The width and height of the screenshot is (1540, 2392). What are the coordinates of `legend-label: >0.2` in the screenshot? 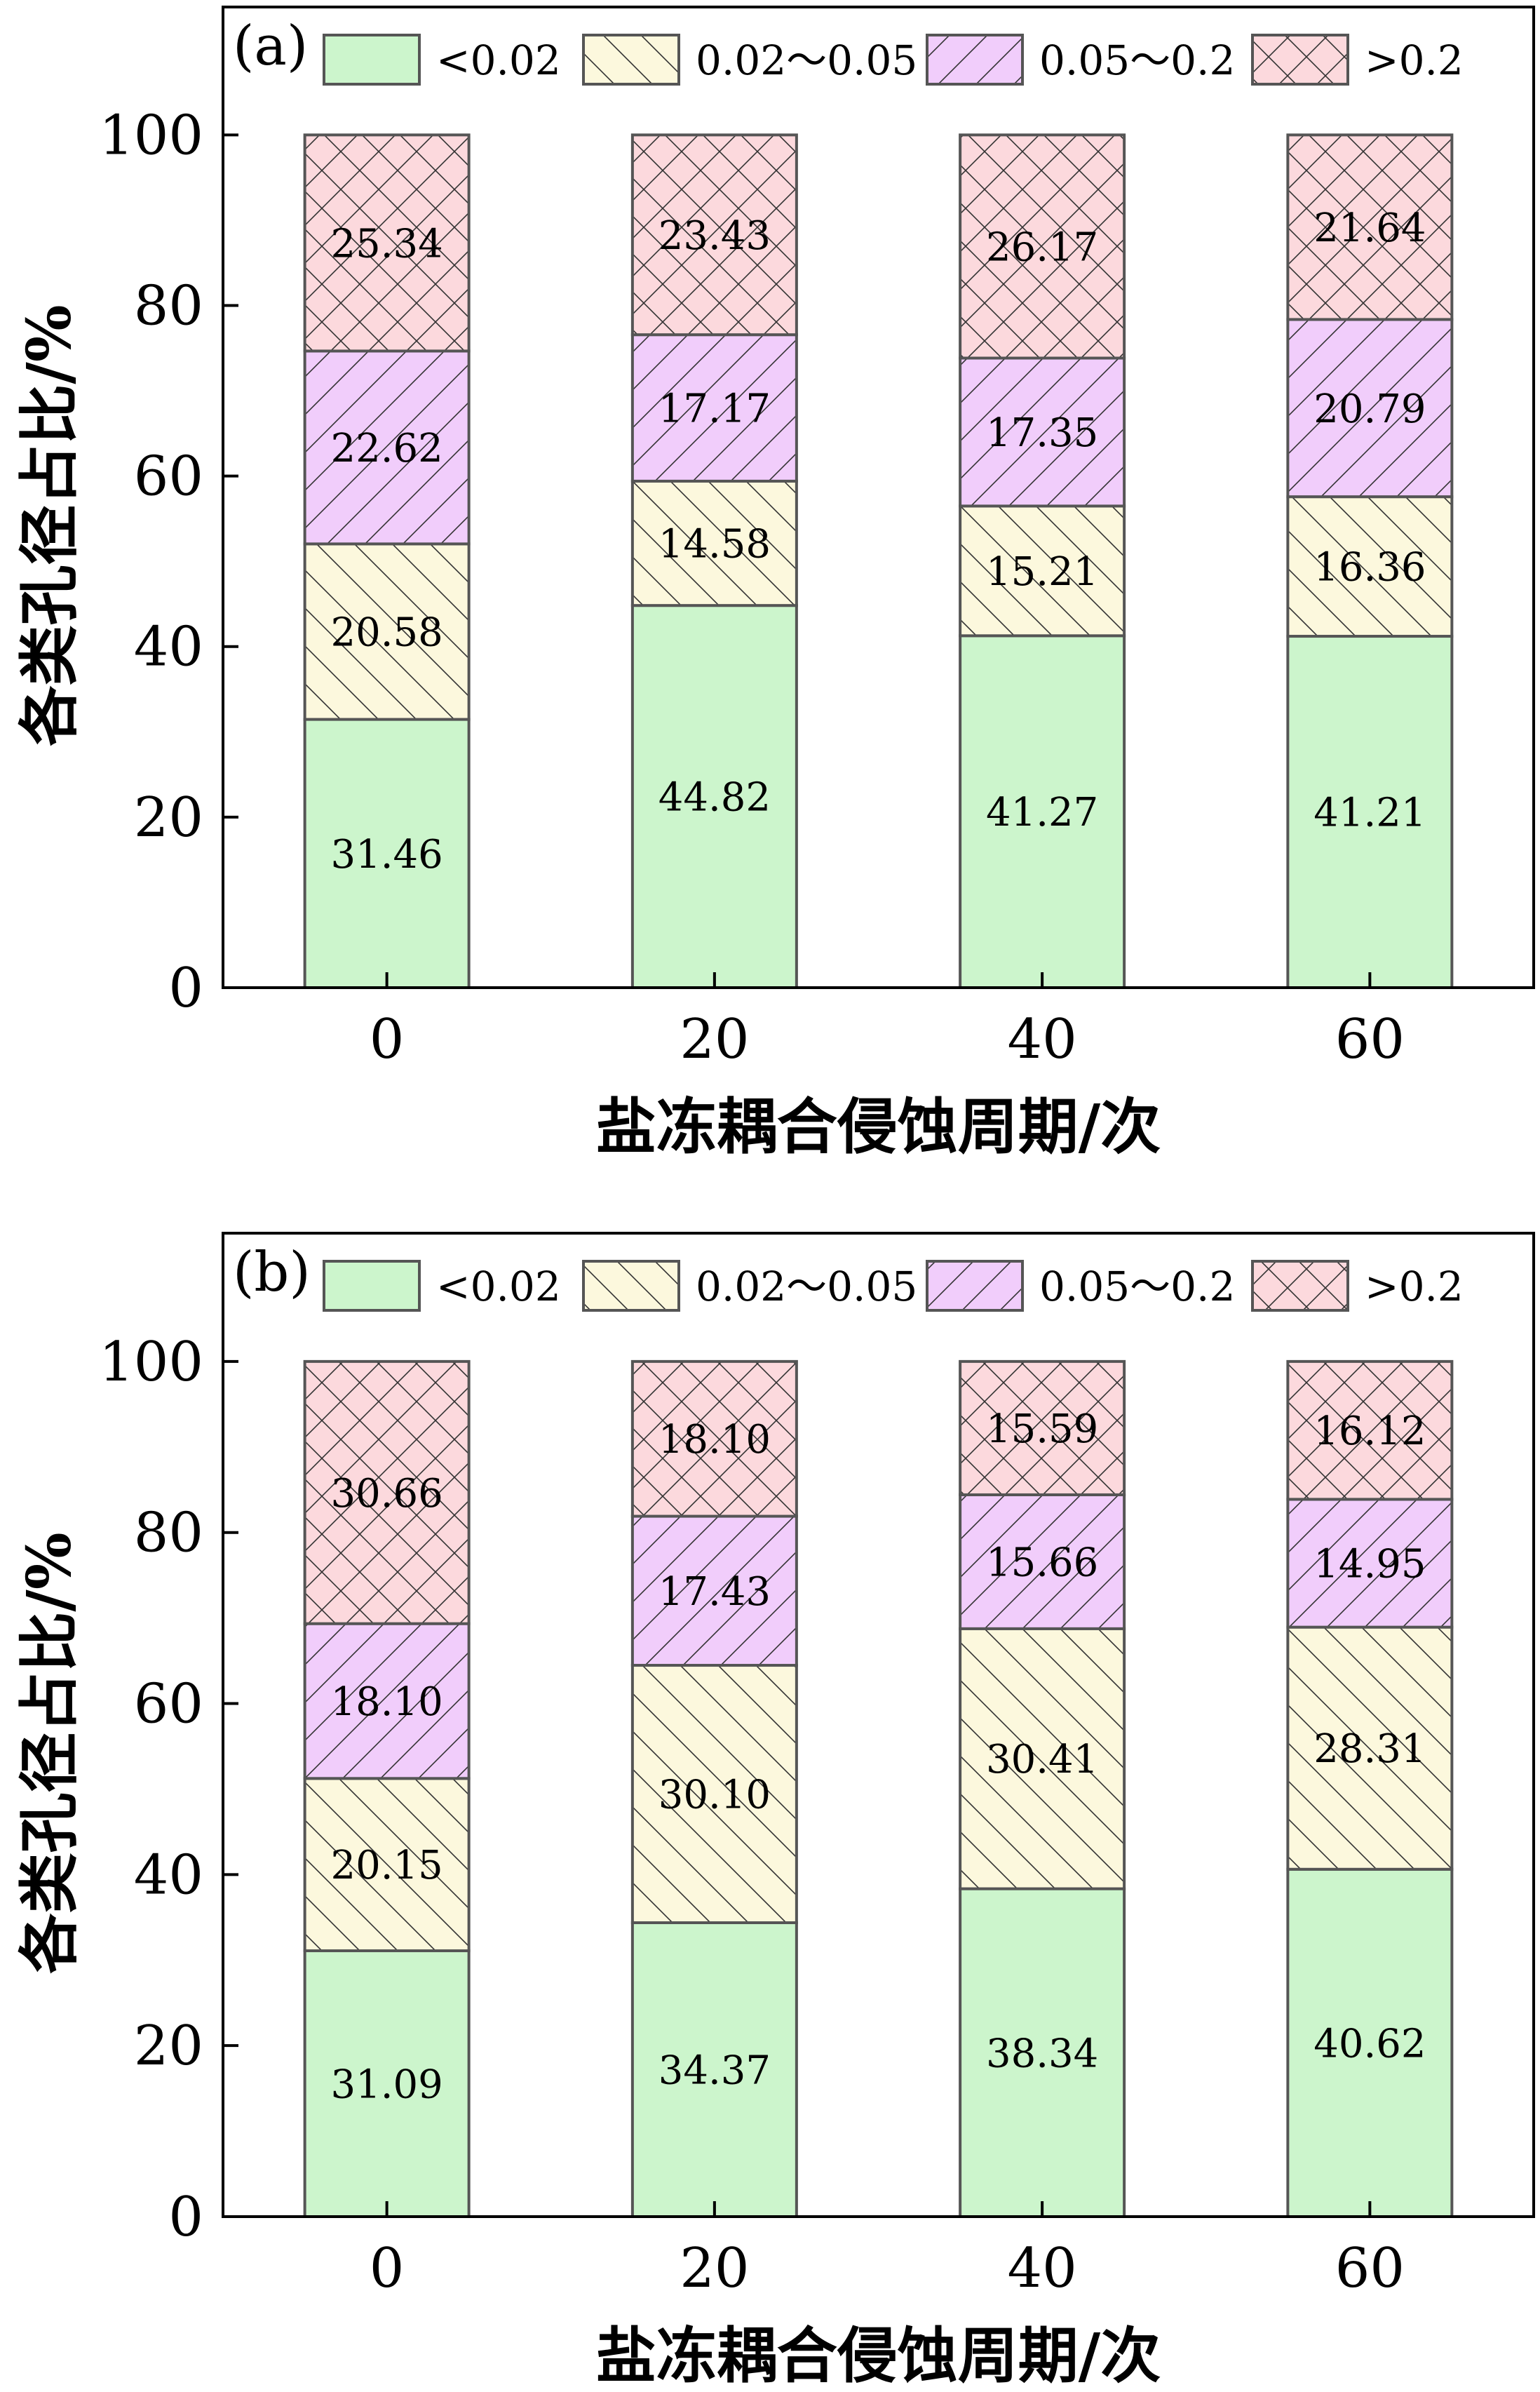 It's located at (1414, 60).